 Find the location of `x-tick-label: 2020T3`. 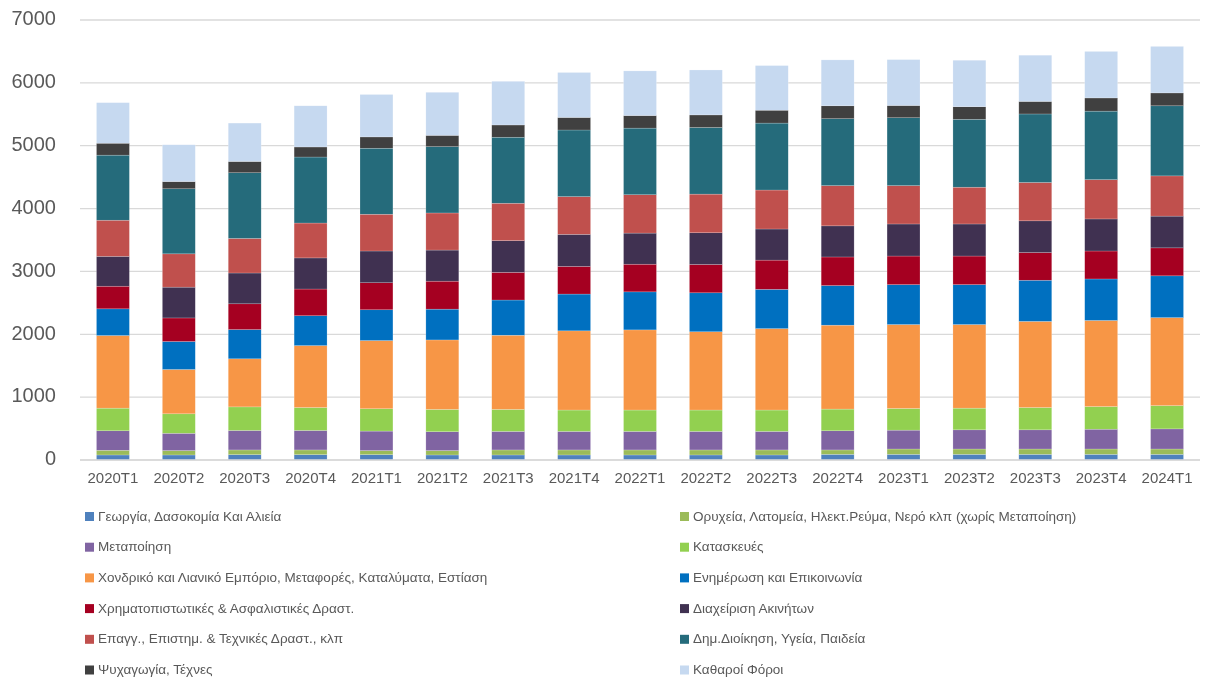

x-tick-label: 2020T3 is located at coordinates (245, 477).